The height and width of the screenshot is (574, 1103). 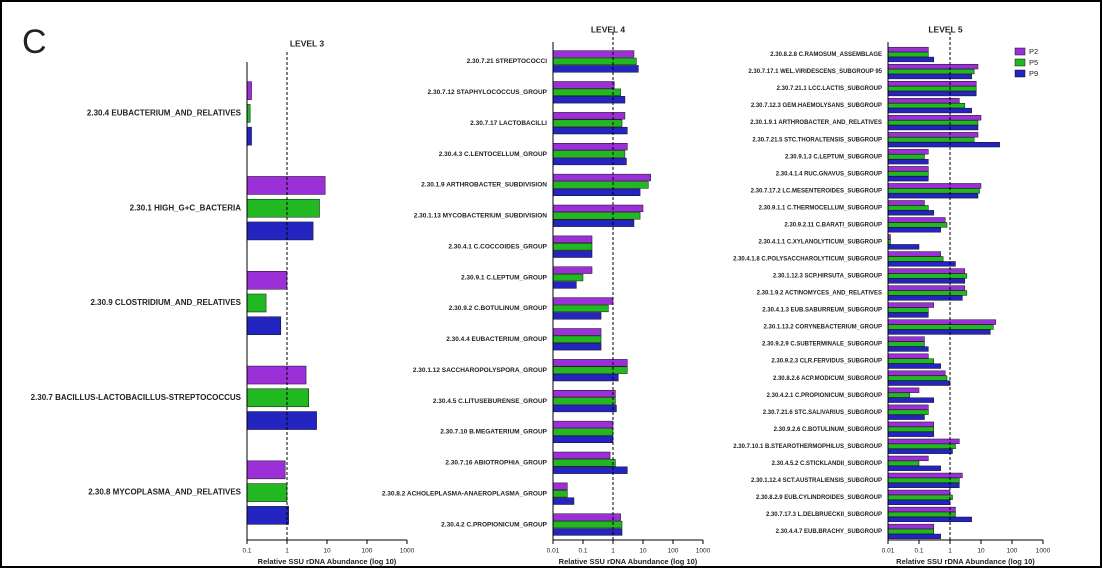 I want to click on panel-label: C, so click(x=34, y=42).